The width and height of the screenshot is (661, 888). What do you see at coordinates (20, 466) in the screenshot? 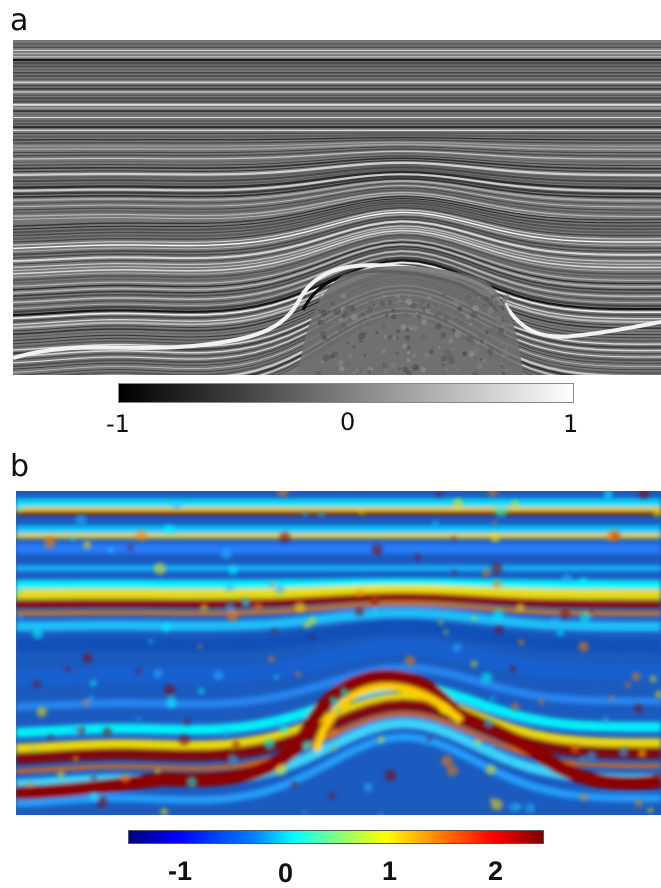
I see `panel-b-letter: b` at bounding box center [20, 466].